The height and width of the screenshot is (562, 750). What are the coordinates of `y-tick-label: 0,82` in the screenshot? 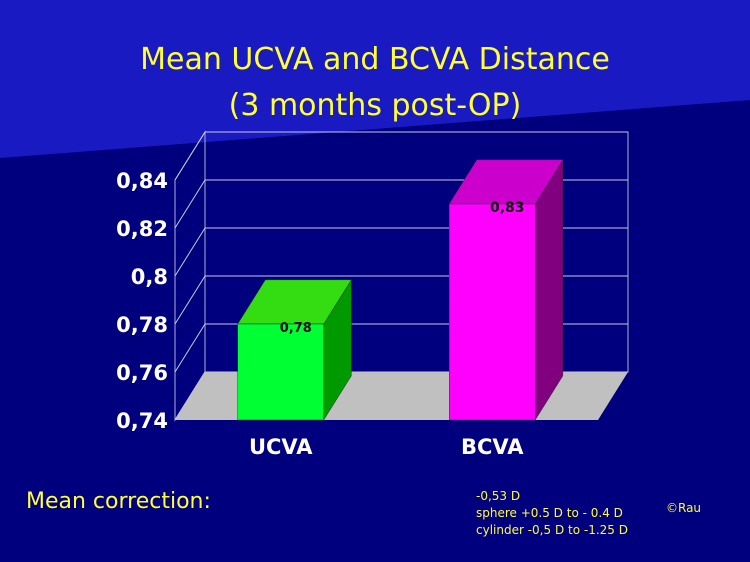 It's located at (142, 229).